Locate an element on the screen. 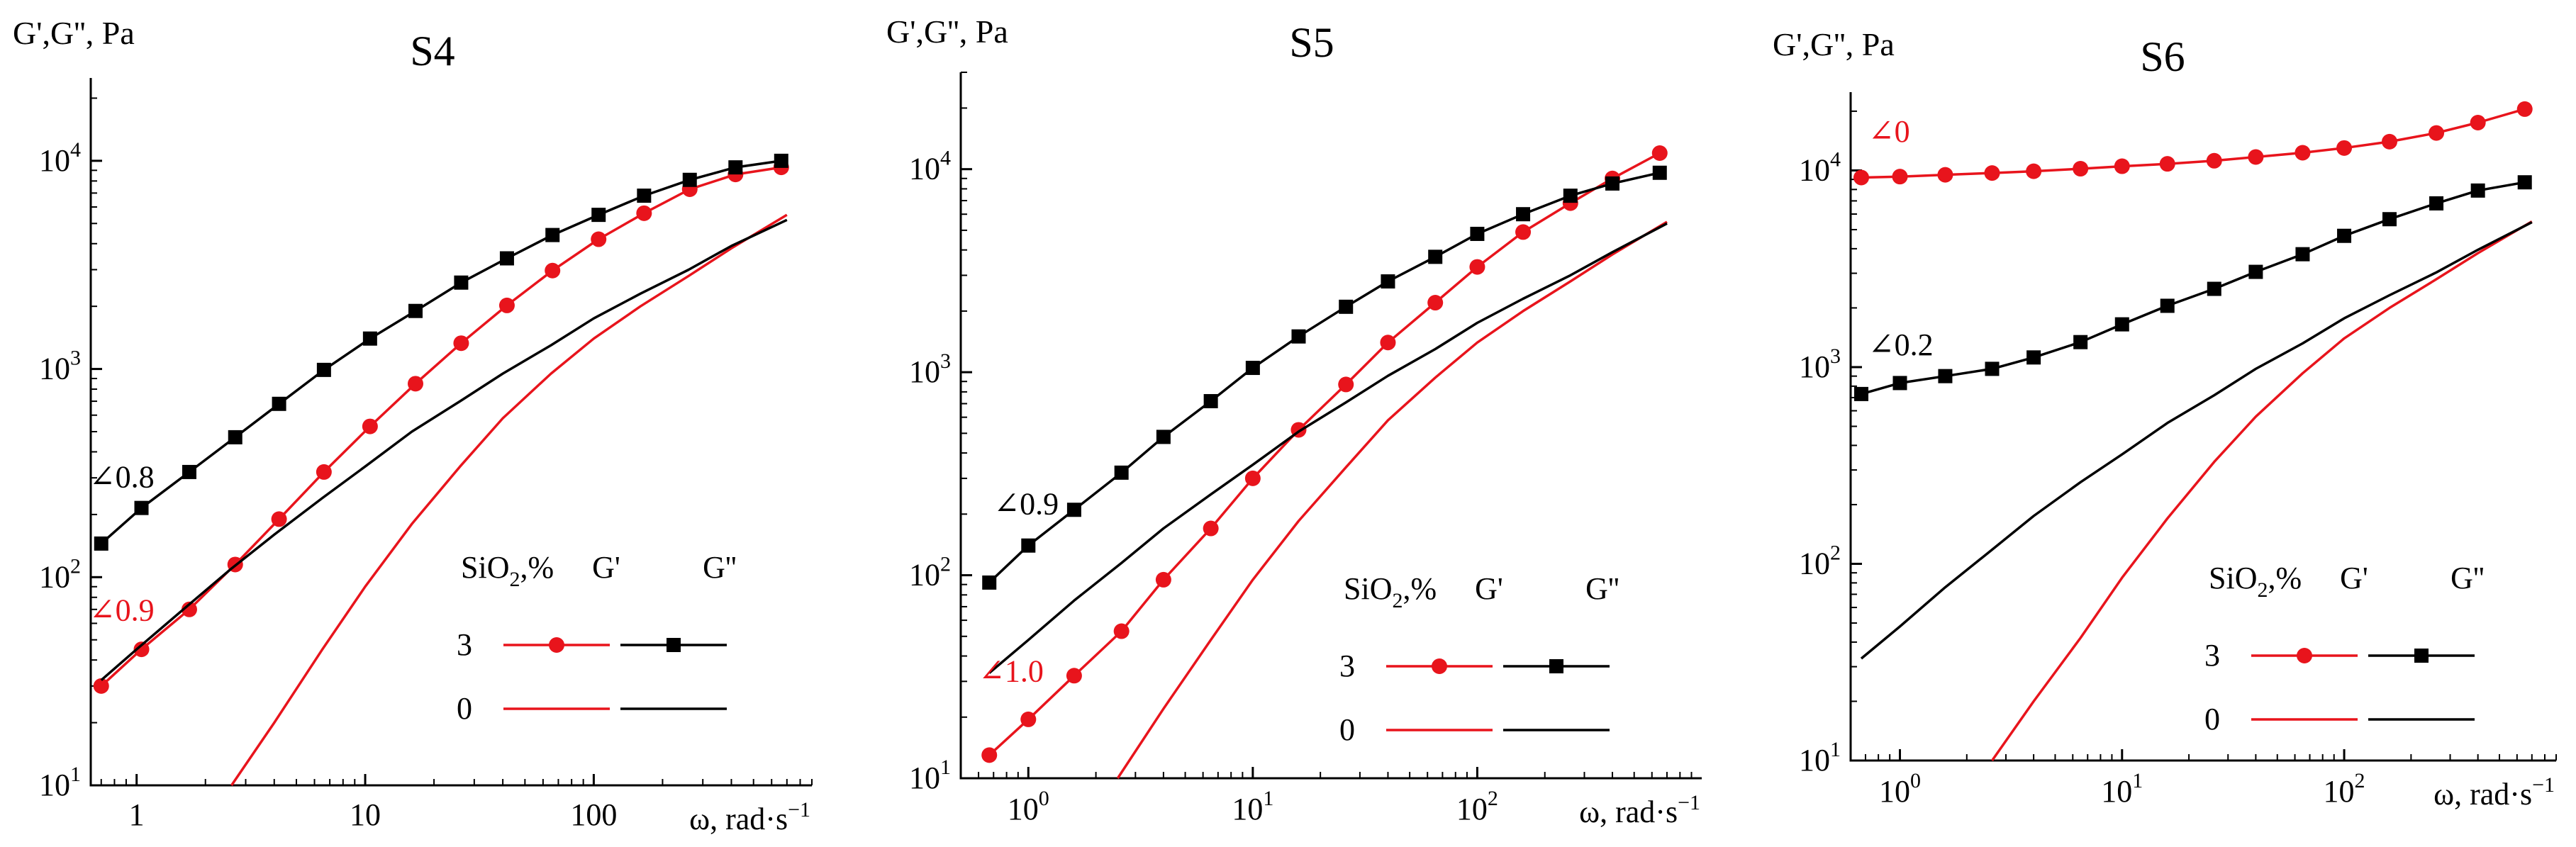 The image size is (2576, 847). legend-row-label: 0 is located at coordinates (464, 708).